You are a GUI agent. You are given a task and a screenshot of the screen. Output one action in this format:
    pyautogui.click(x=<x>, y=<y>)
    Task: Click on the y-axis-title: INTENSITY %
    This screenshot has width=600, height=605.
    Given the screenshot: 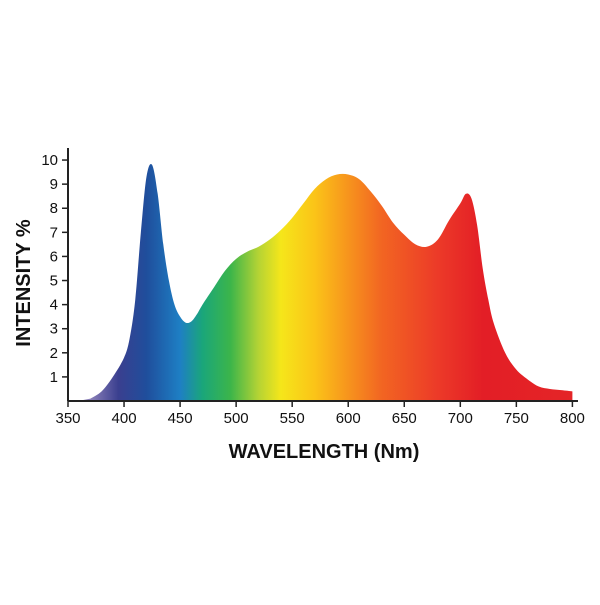 What is the action you would take?
    pyautogui.click(x=24, y=283)
    